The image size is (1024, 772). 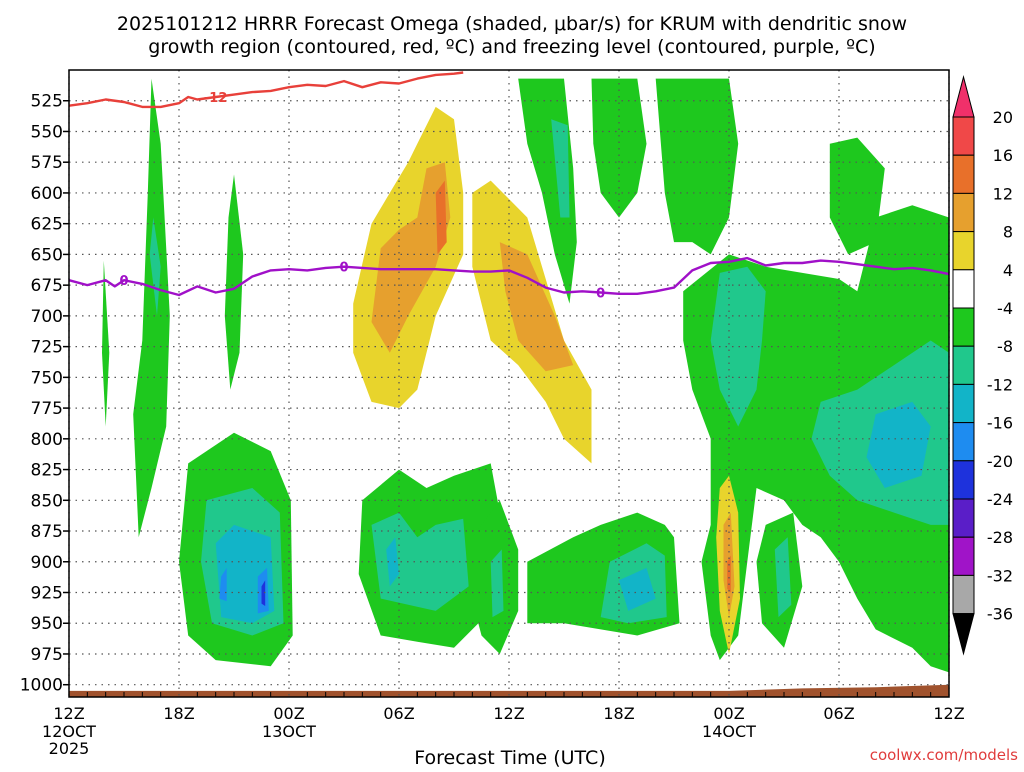 I want to click on omega-region-neg16, so click(x=223, y=584).